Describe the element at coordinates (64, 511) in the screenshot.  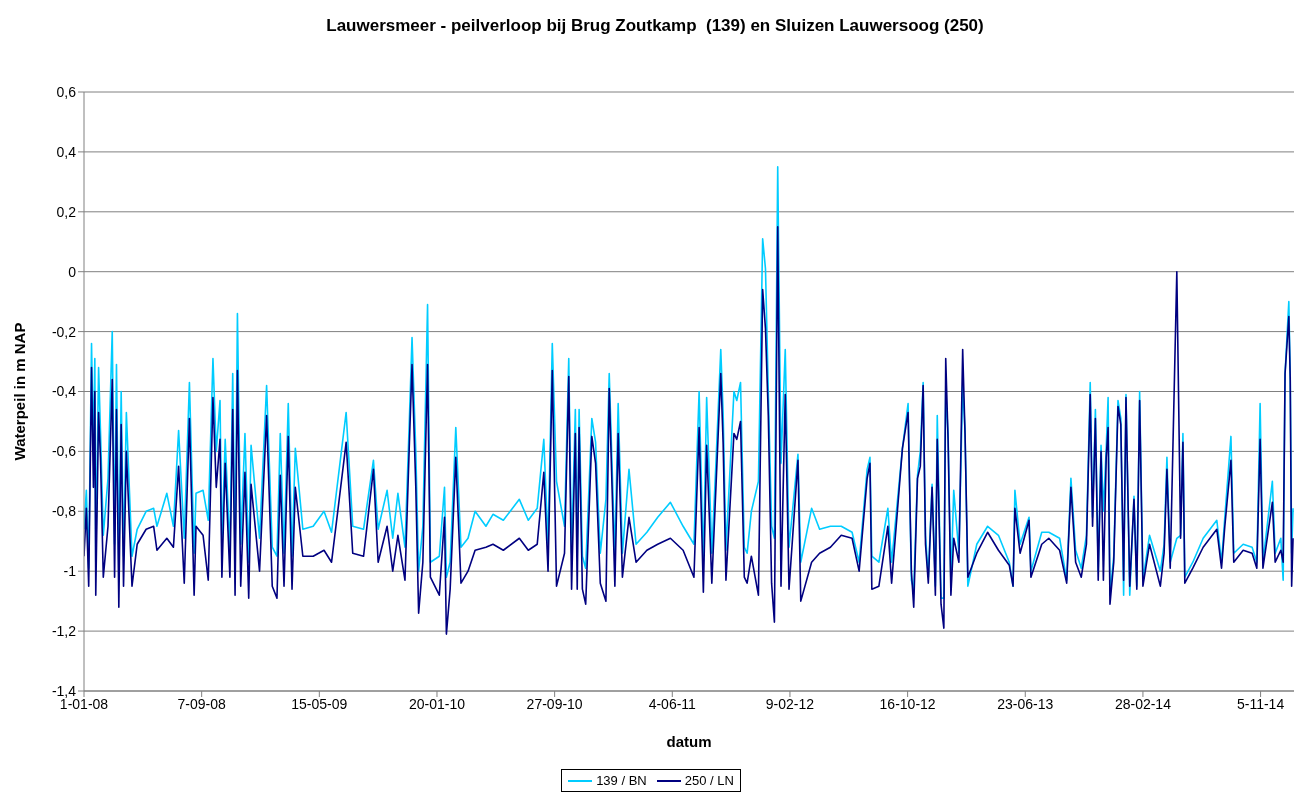
I see `y-tick-label: -0,8` at that location.